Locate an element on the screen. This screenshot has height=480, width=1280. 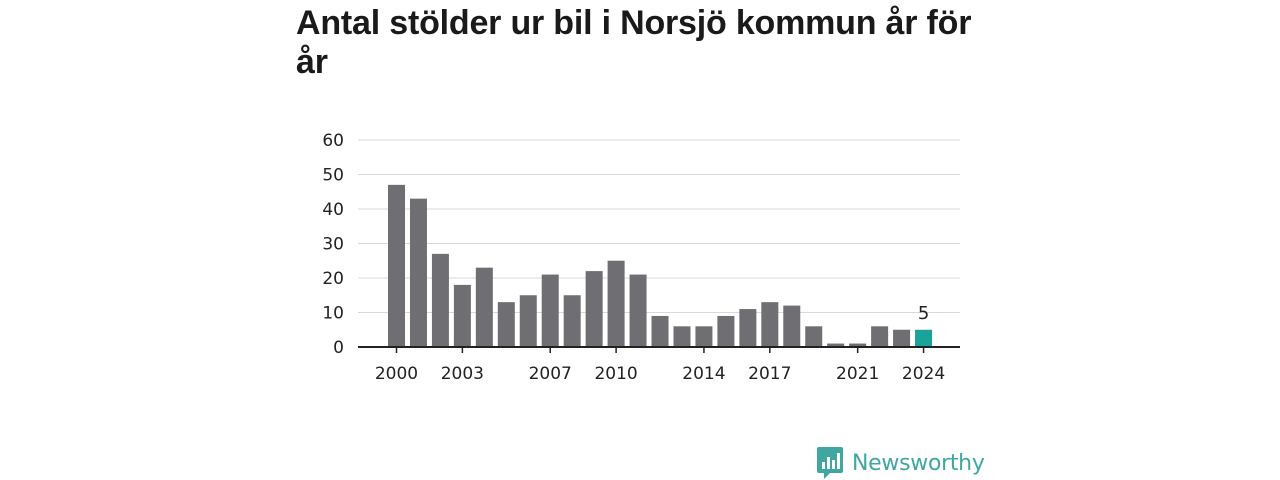
x-tick-label: 2021 is located at coordinates (857, 374).